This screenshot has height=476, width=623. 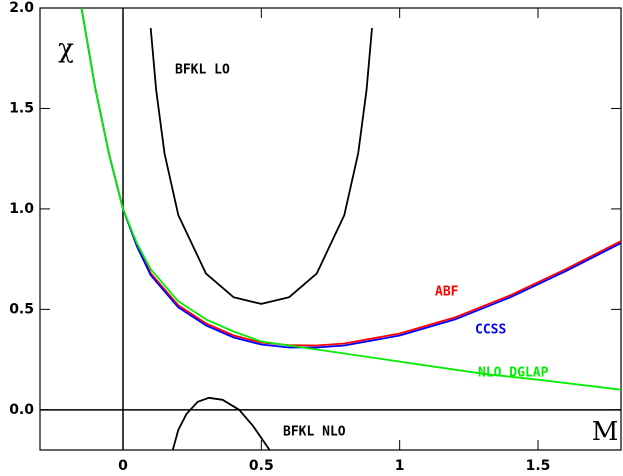 I want to click on y-tick-label: 0.0, so click(x=21, y=410).